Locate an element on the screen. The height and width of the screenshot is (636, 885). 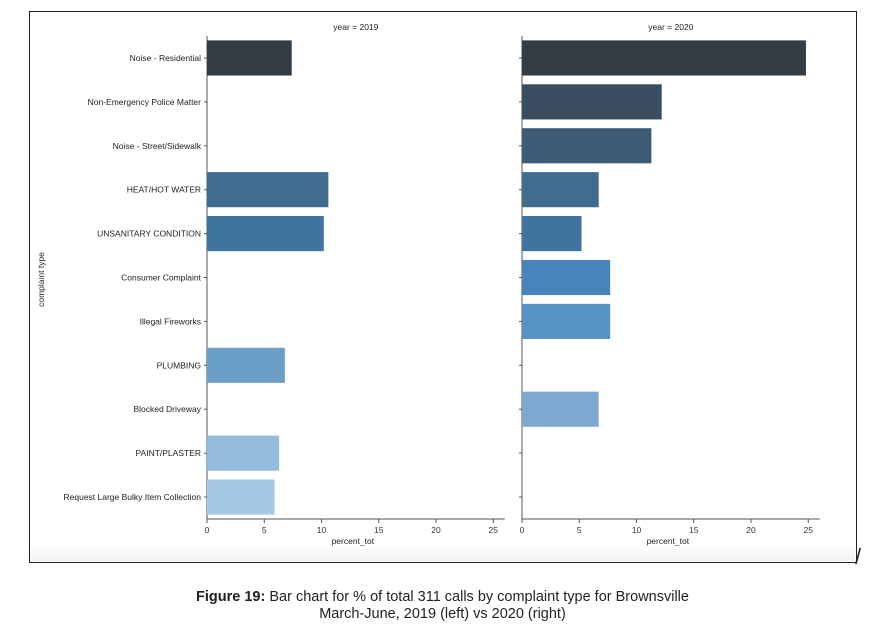
category-label-2: Non-Emergency Police Matter is located at coordinates (145, 102).